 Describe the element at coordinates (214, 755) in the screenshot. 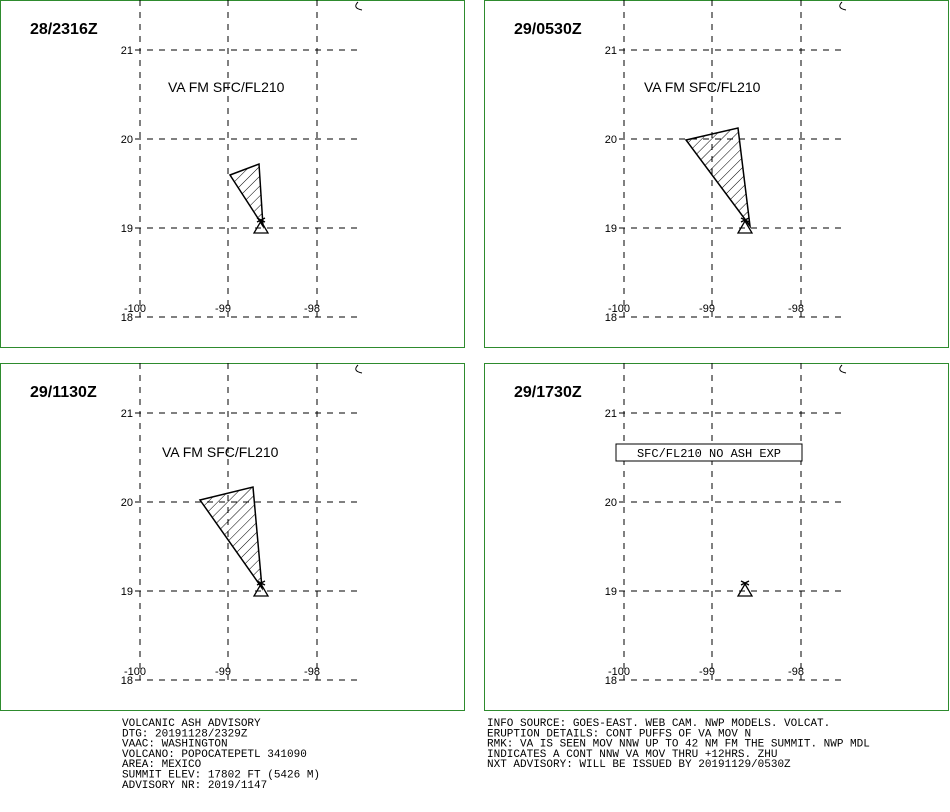

I see `advisory-line: VOLCANO: POPOCATEPETL 341090` at that location.